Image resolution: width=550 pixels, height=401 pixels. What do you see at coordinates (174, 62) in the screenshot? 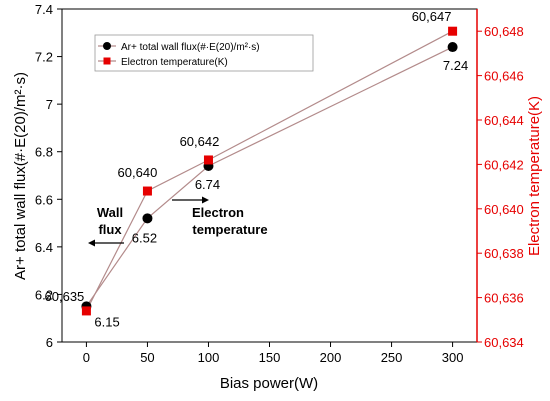
I see `legend-label: Electron temperature(K)` at bounding box center [174, 62].